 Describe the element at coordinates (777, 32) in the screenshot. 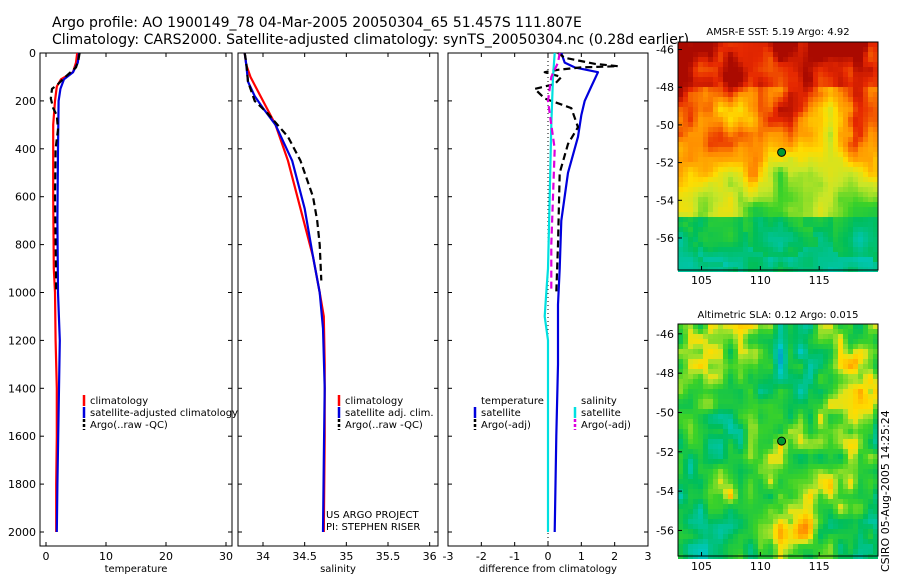

I see `map-title: AMSR-E SST: 5.19 Argo: 4.92` at that location.